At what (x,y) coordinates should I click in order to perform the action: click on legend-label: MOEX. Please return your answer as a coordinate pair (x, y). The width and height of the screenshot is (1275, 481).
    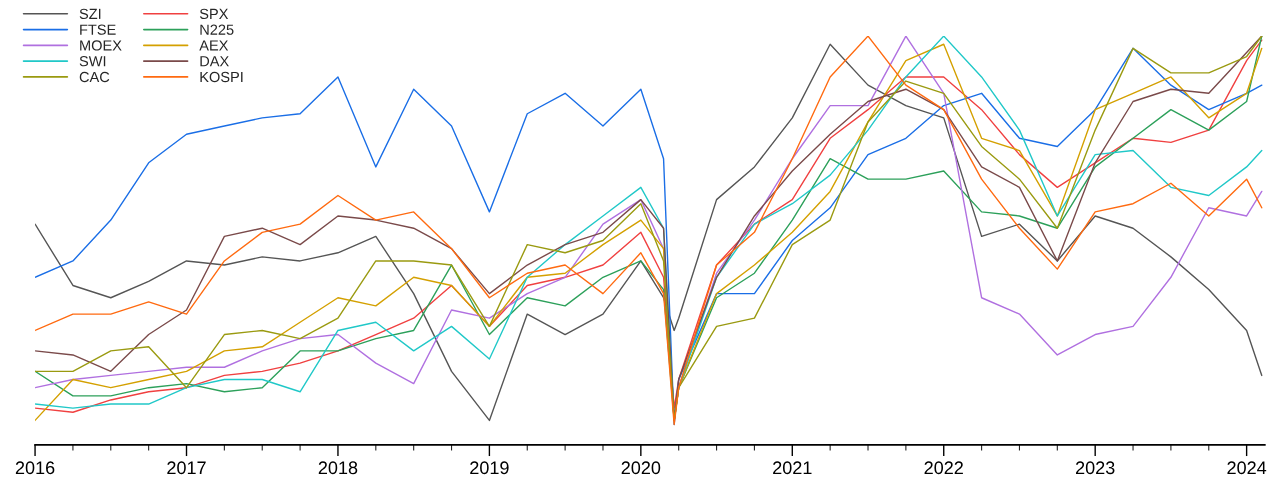
    Looking at the image, I should click on (101, 45).